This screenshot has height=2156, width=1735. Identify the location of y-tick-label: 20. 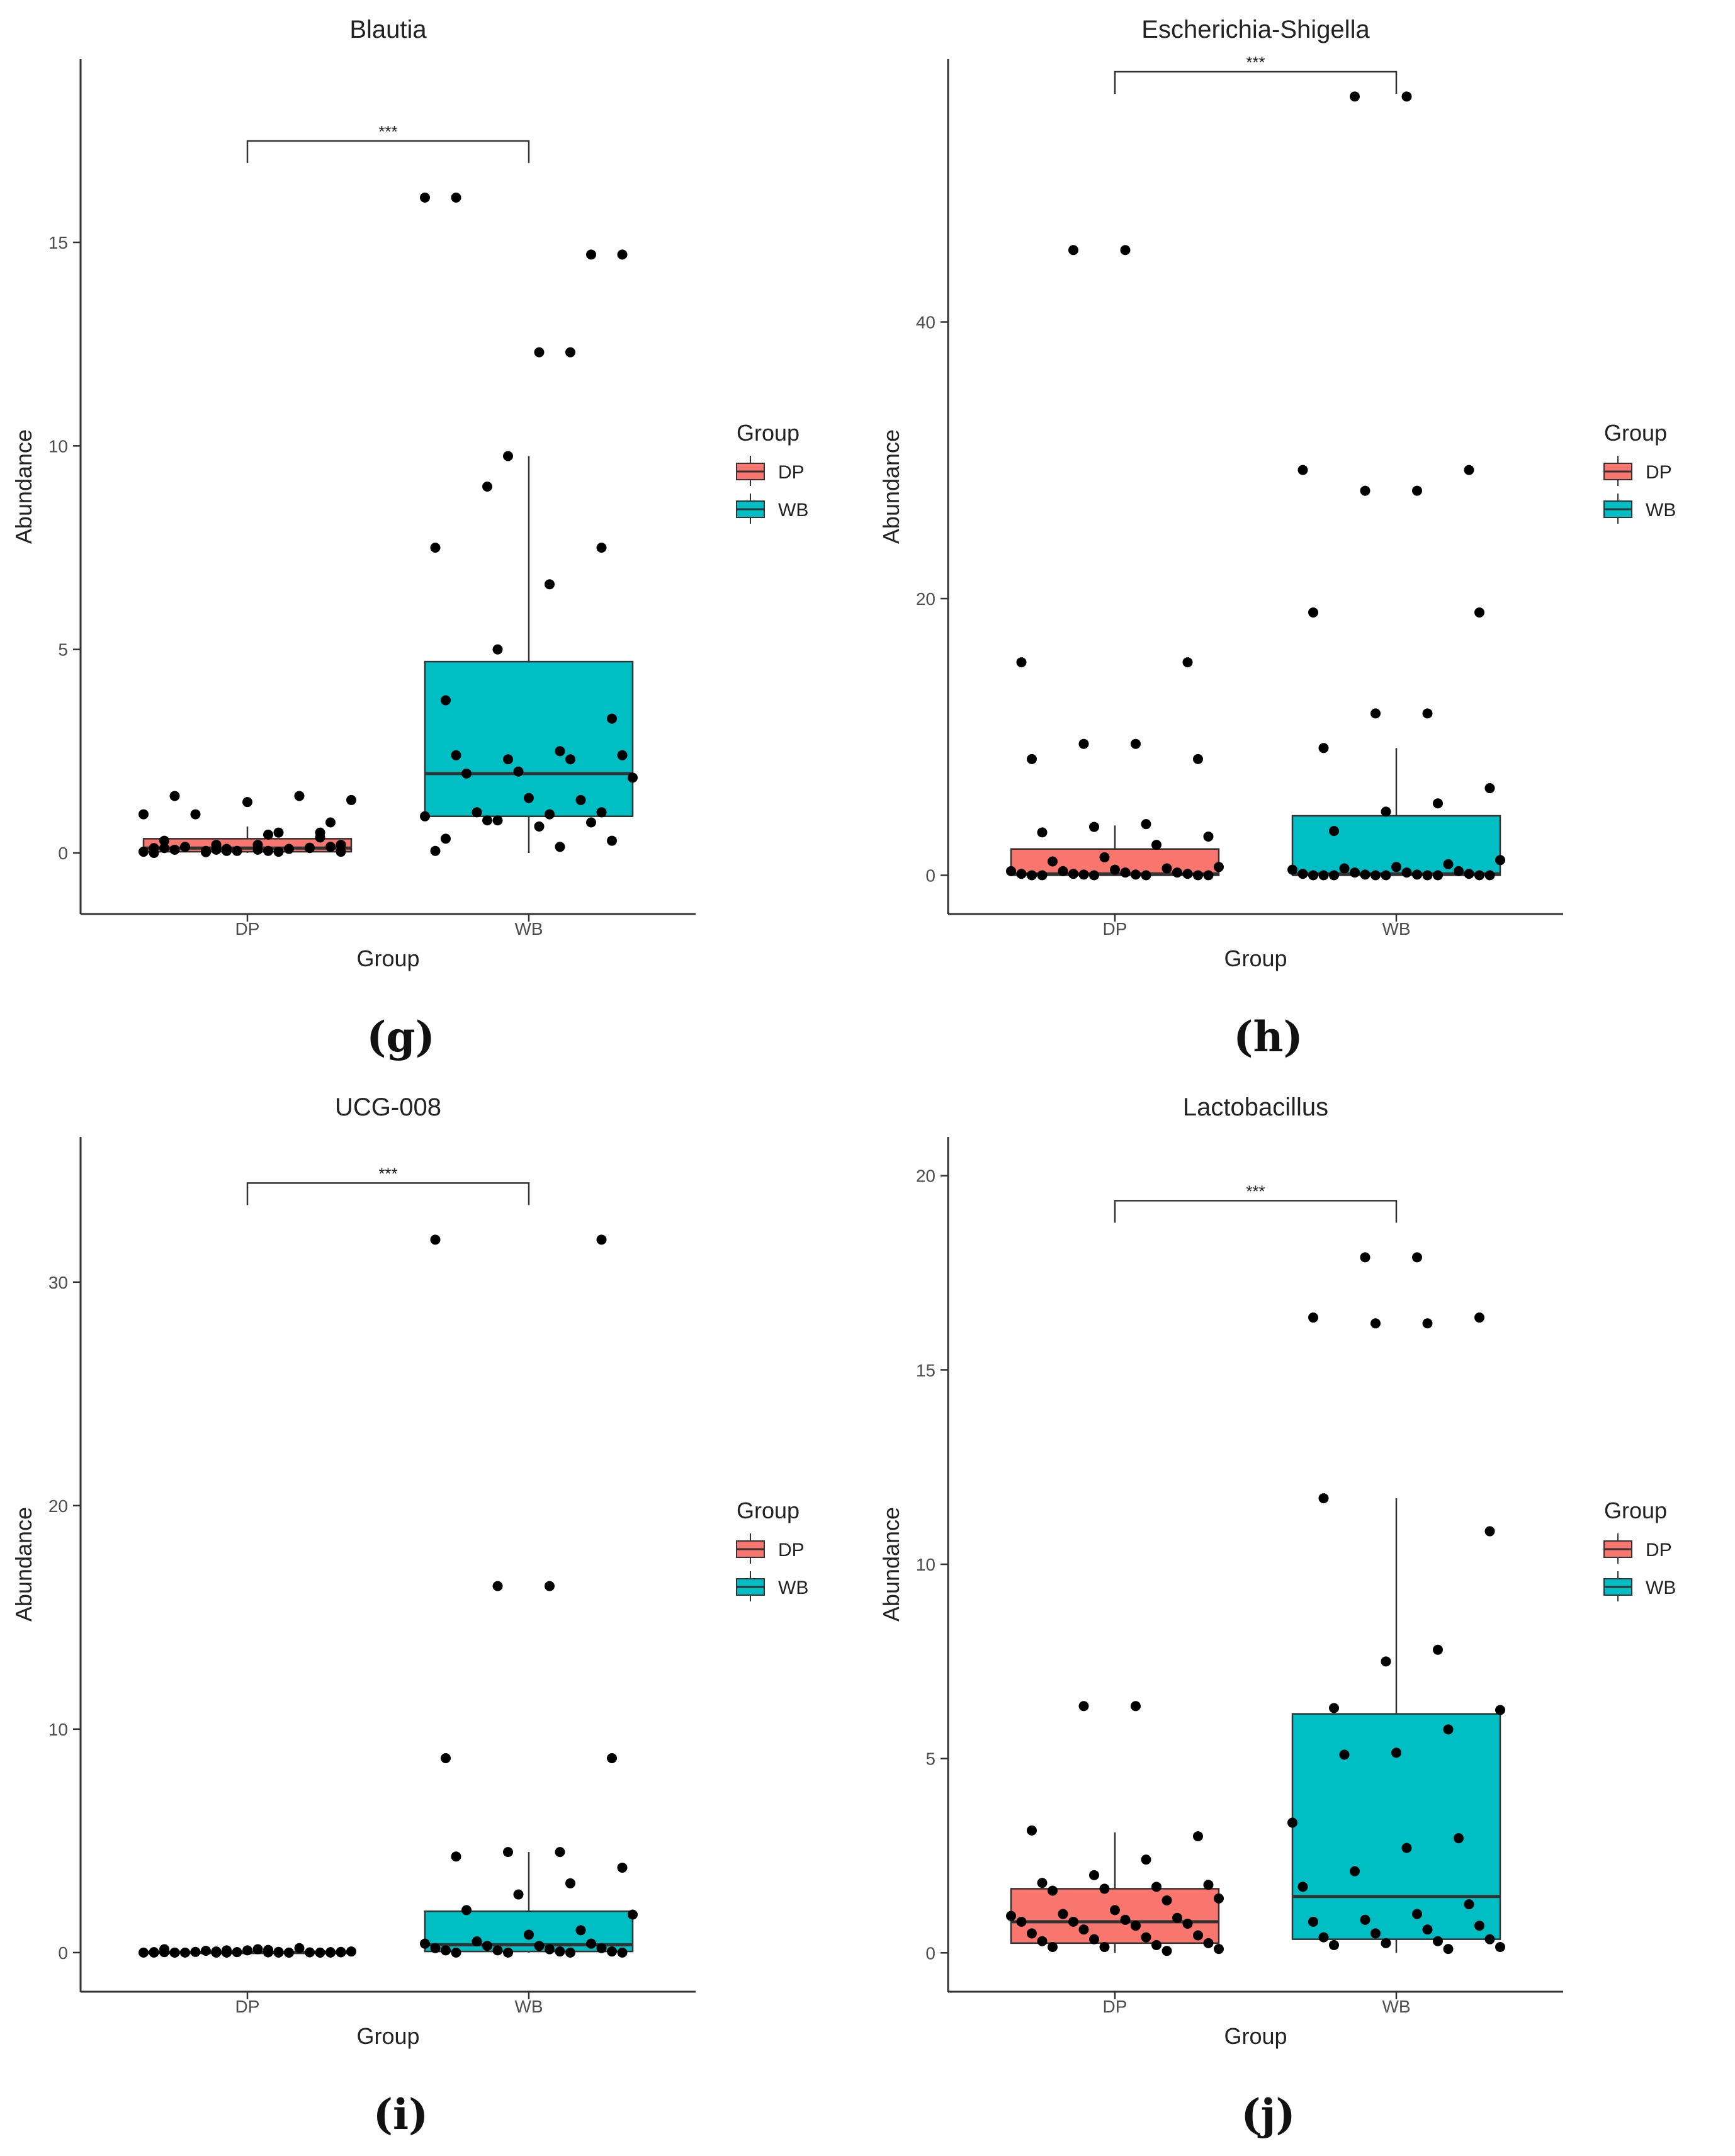
(58, 1506).